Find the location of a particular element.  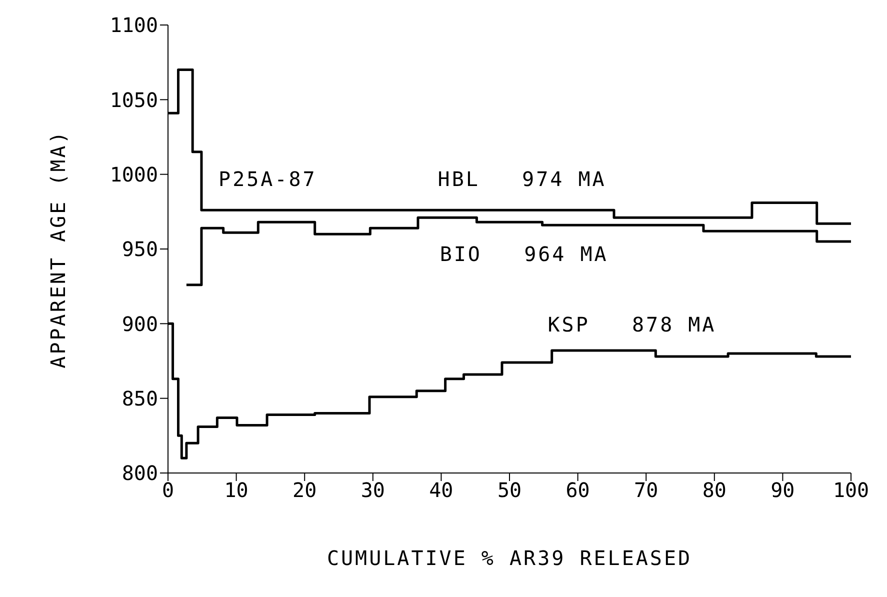

y-tick-label: 1100 is located at coordinates (134, 25).